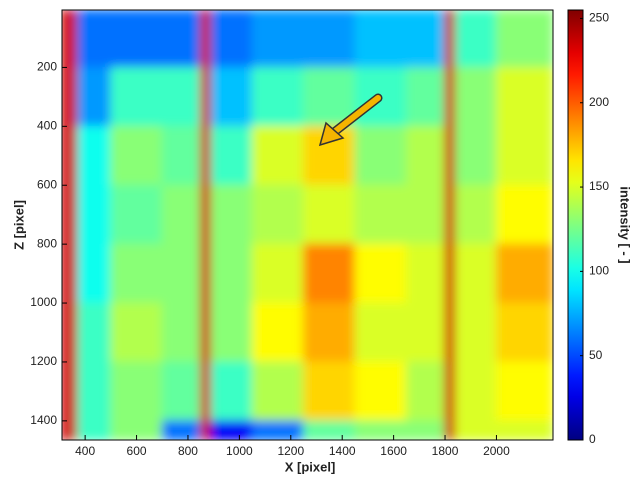 The height and width of the screenshot is (478, 640). What do you see at coordinates (47, 243) in the screenshot?
I see `y-tick-label: 800` at bounding box center [47, 243].